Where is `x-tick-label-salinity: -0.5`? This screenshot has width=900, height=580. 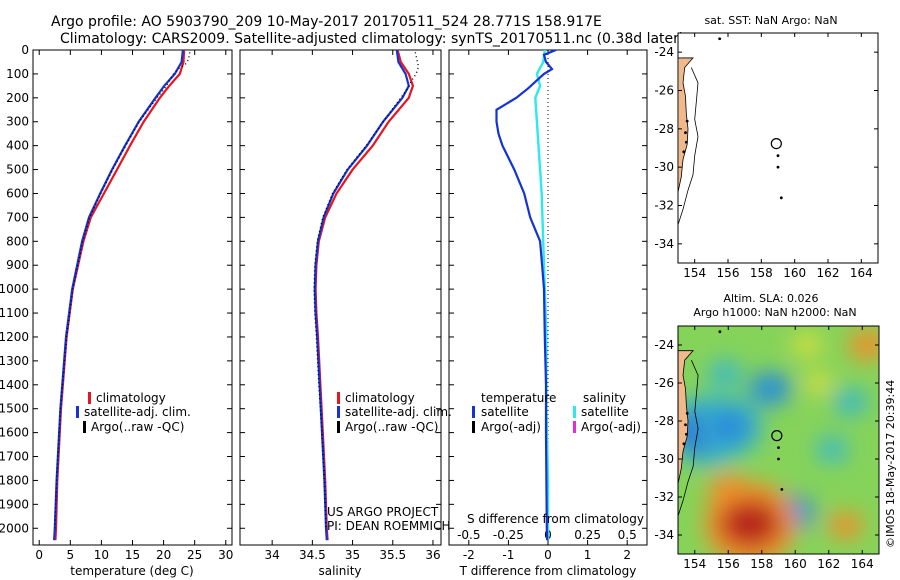 x-tick-label-salinity: -0.5 is located at coordinates (468, 535).